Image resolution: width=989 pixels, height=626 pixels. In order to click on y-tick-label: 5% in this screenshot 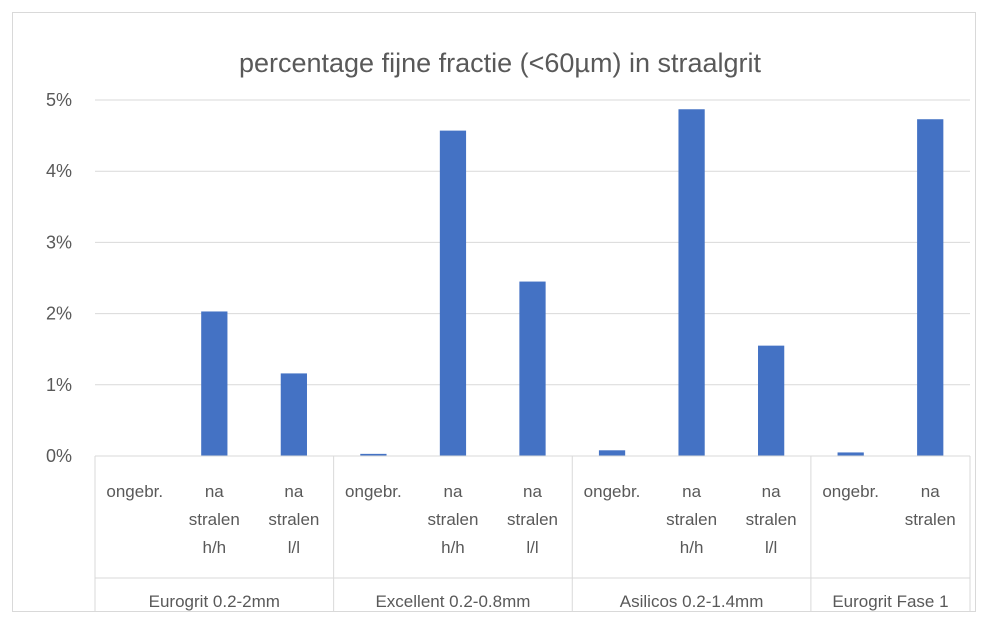, I will do `click(59, 100)`.